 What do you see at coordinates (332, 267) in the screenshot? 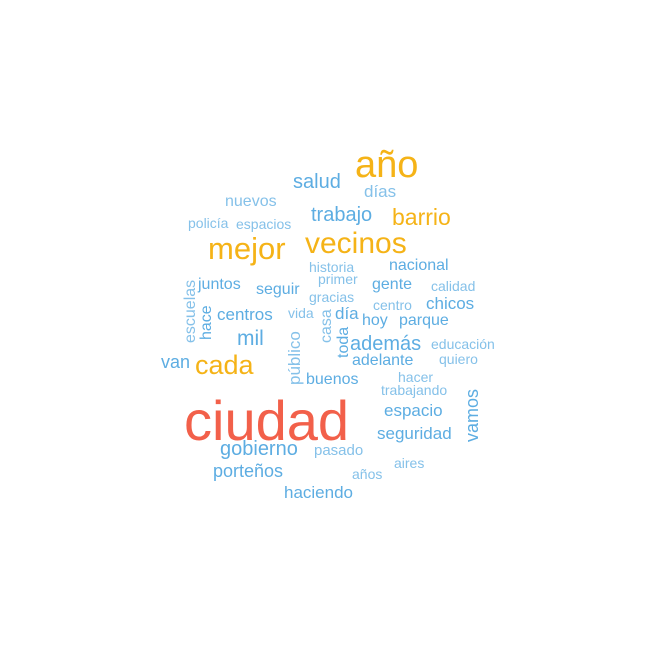
I see `word-historia: historia` at bounding box center [332, 267].